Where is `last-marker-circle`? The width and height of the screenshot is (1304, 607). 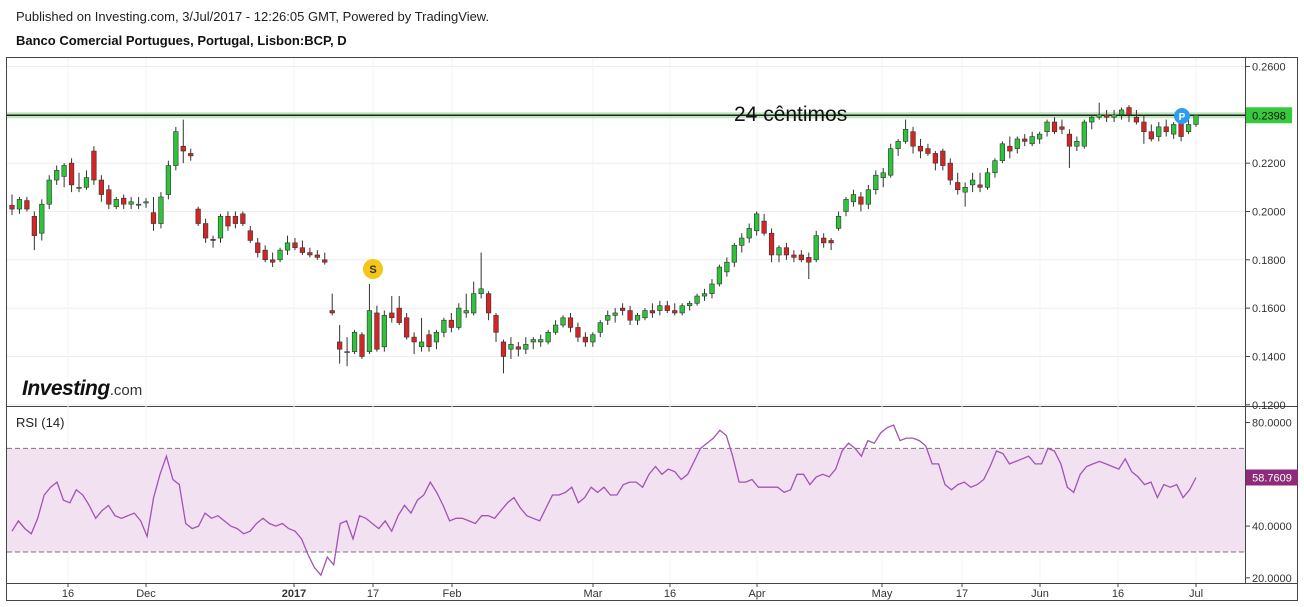
last-marker-circle is located at coordinates (1182, 116).